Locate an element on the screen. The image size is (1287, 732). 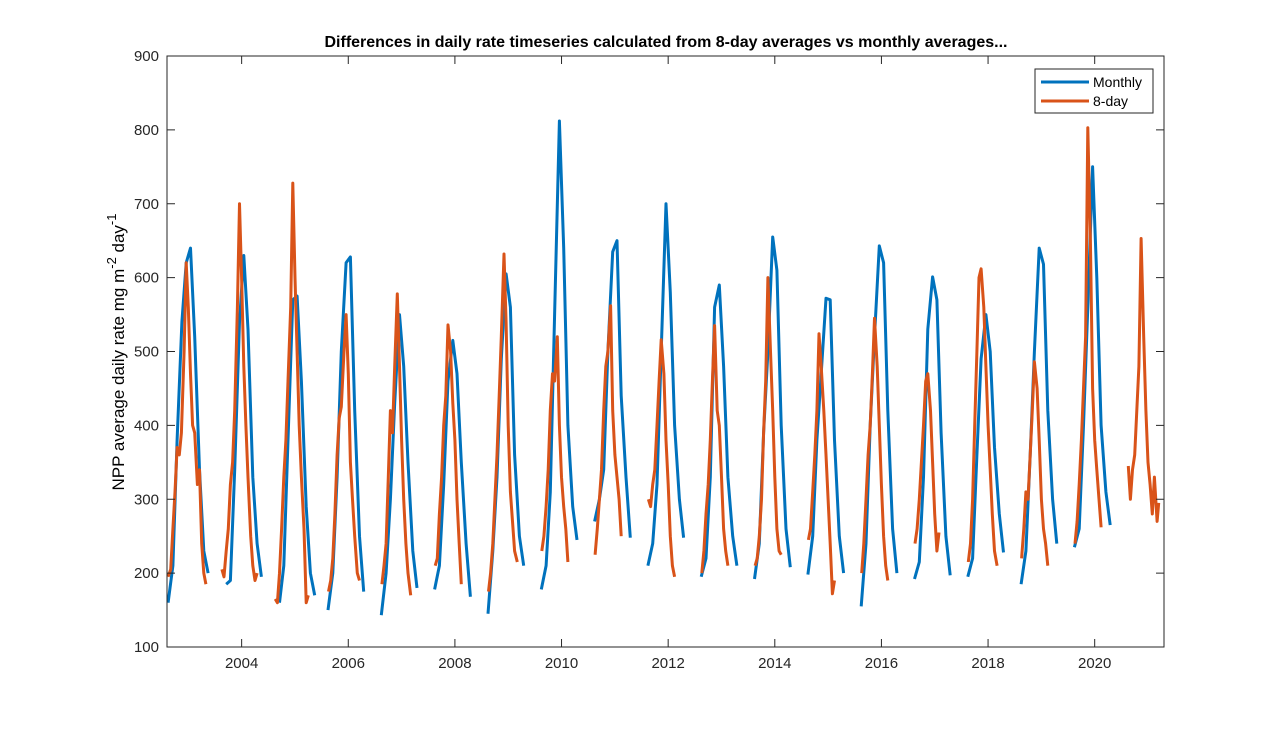
y-tick-label: 600 is located at coordinates (146, 278).